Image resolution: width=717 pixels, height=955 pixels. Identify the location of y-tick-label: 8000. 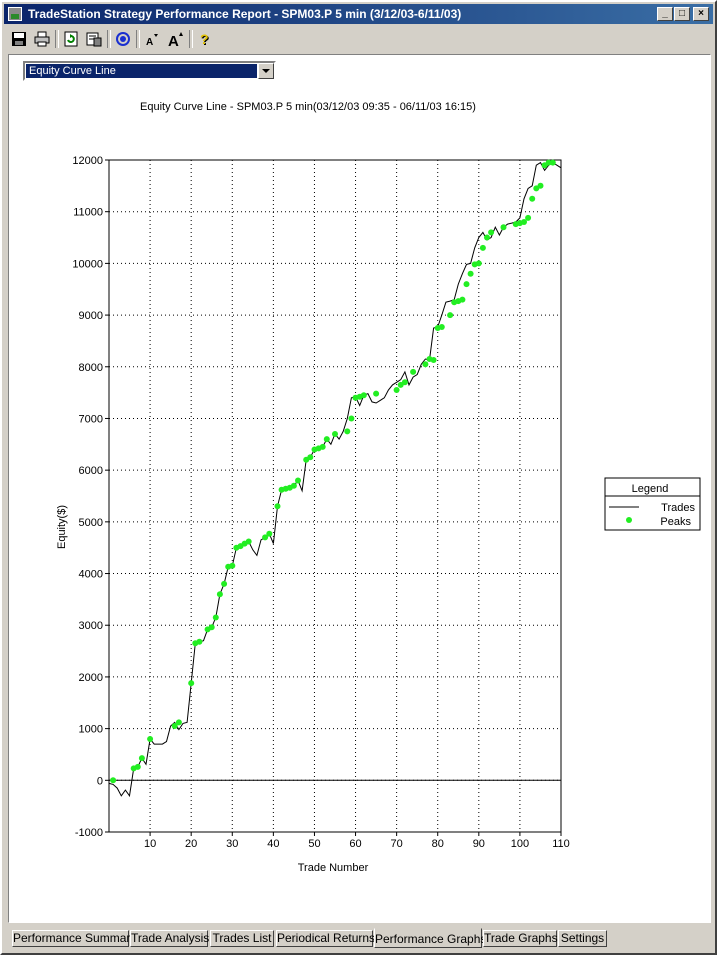
(91, 368).